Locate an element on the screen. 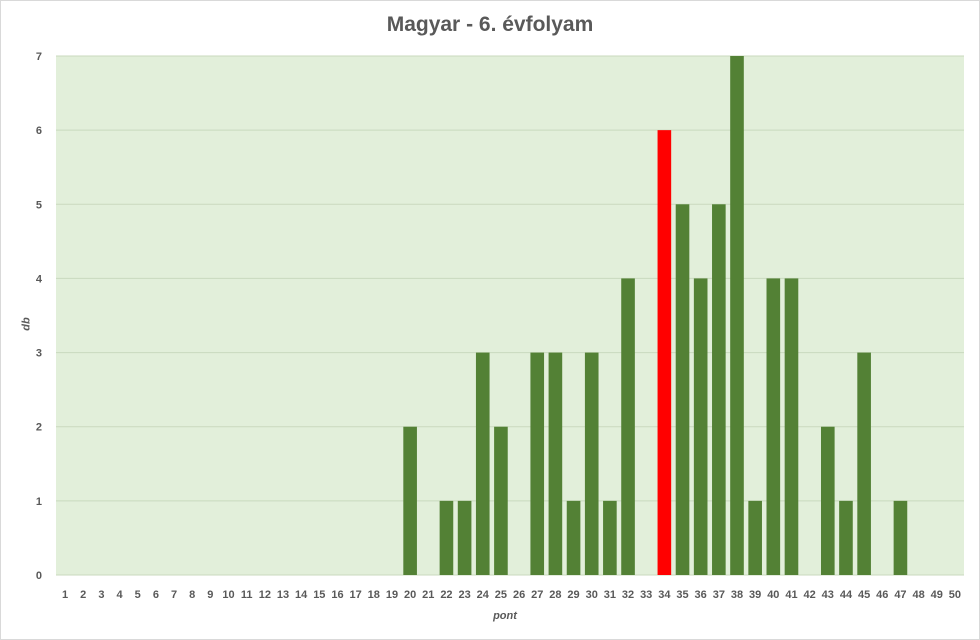  x-tick-label: 35 is located at coordinates (682, 595).